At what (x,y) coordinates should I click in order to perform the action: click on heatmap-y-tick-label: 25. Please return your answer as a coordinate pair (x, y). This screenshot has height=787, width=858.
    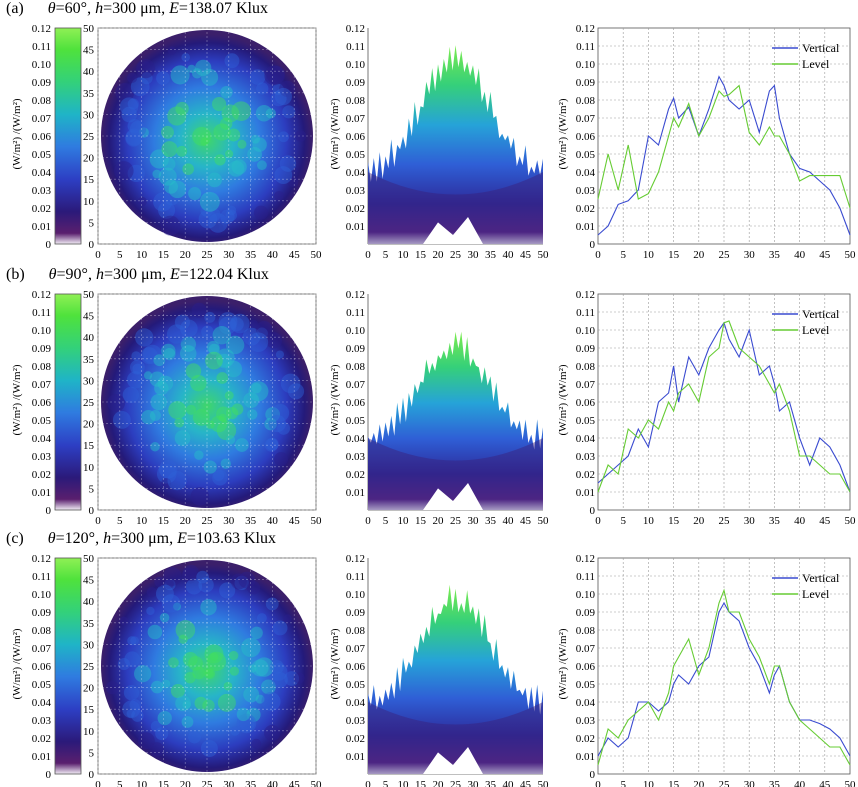
    Looking at the image, I should click on (89, 403).